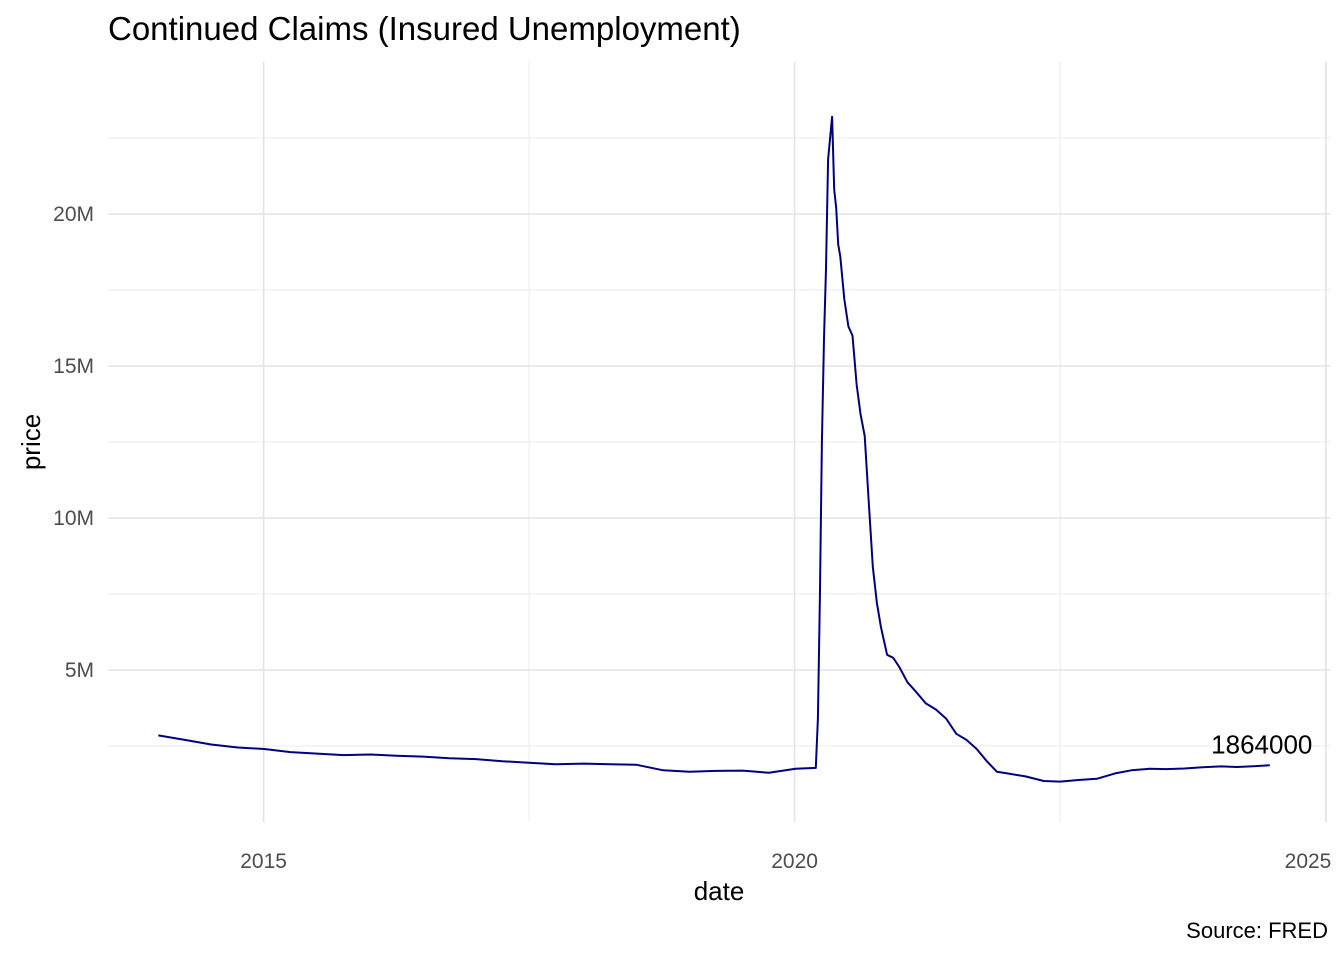 The image size is (1344, 960). I want to click on source-caption: Source: FRED, so click(1257, 930).